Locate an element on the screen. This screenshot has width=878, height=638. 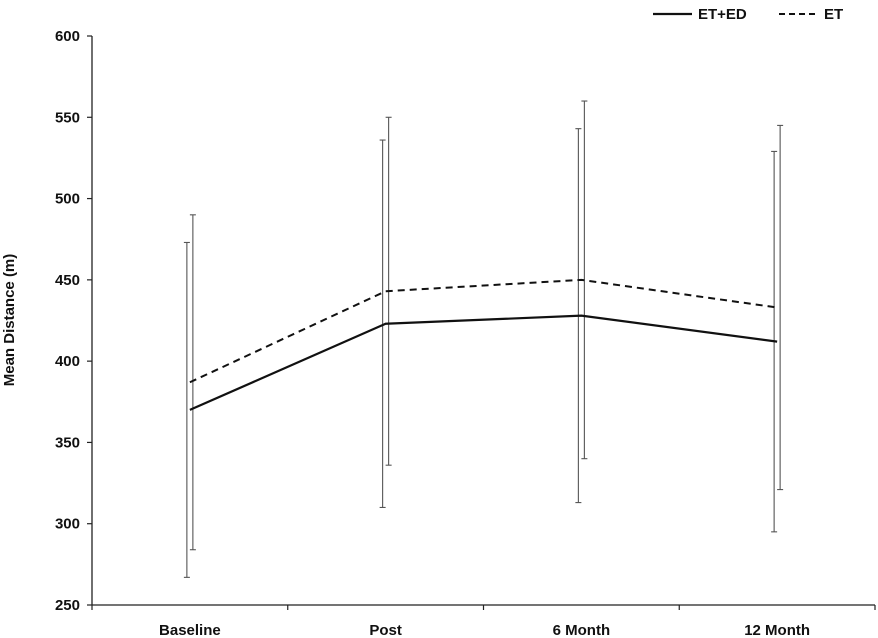
series-lines is located at coordinates (483, 344).